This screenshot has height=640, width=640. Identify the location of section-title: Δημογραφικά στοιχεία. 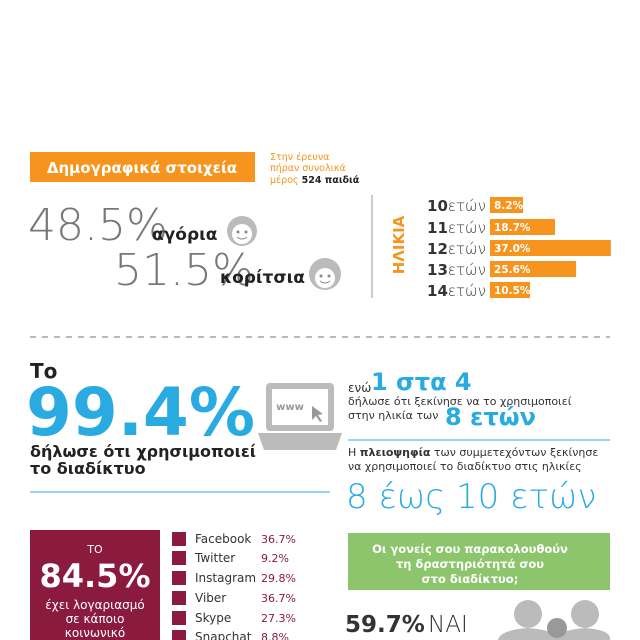
(142, 168).